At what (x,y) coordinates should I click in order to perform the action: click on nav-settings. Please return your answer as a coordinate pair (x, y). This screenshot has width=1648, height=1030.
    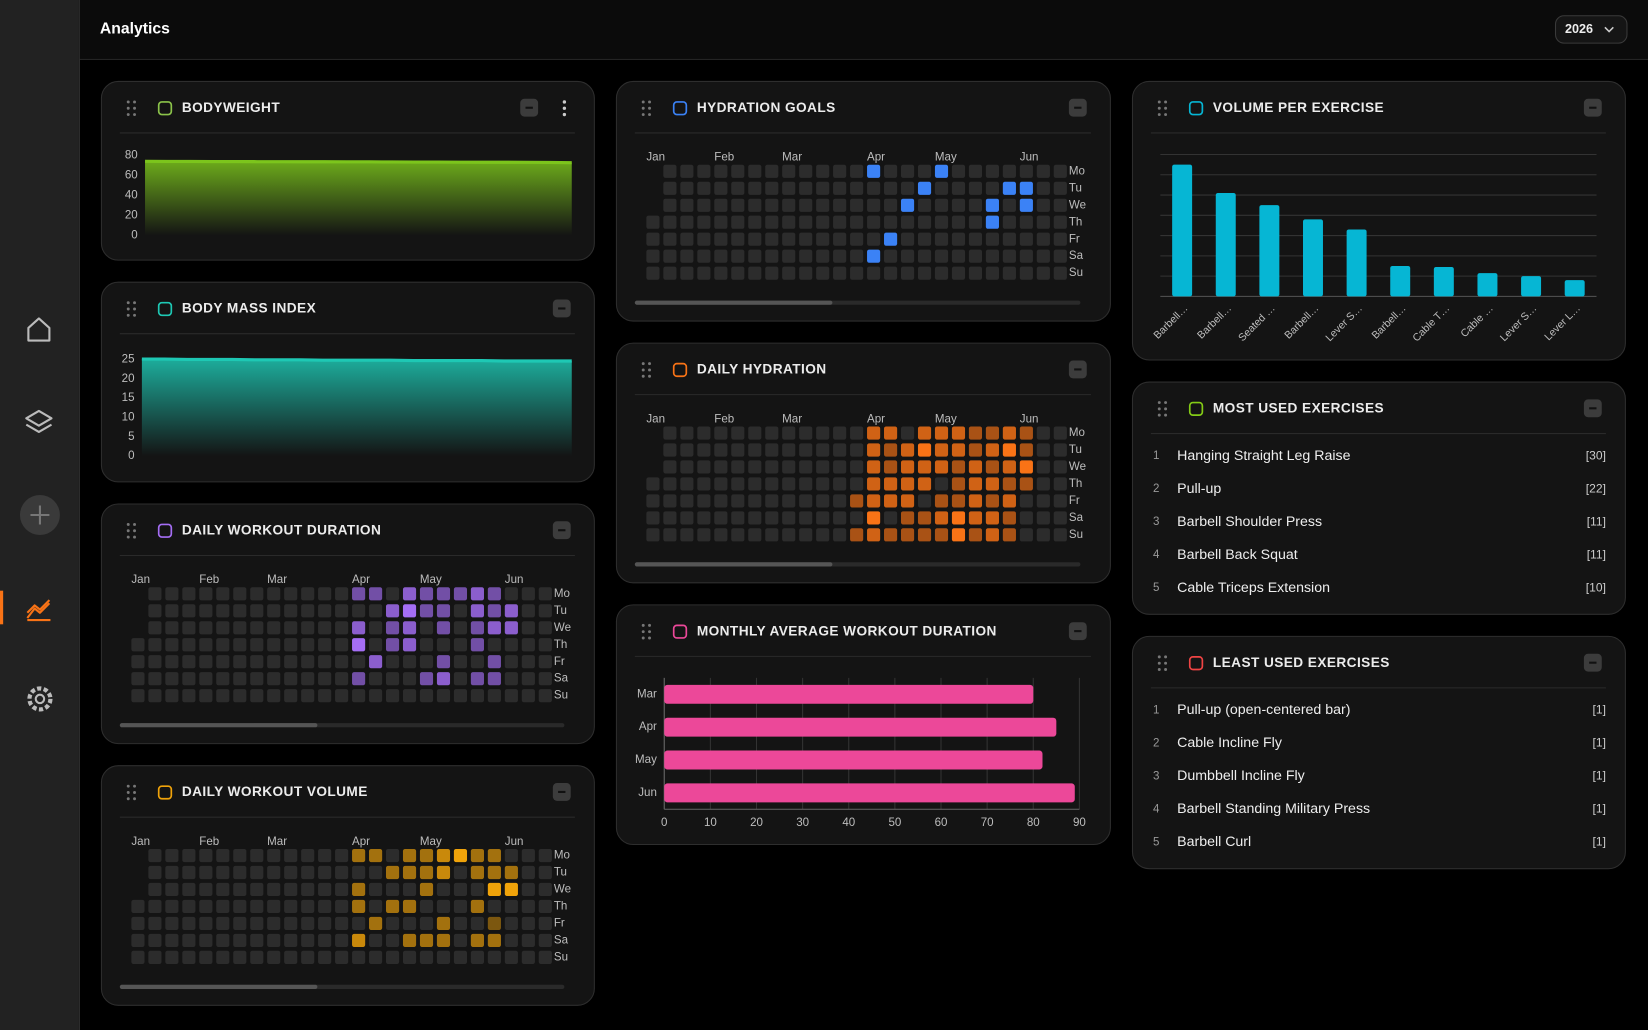
    Looking at the image, I should click on (40, 699).